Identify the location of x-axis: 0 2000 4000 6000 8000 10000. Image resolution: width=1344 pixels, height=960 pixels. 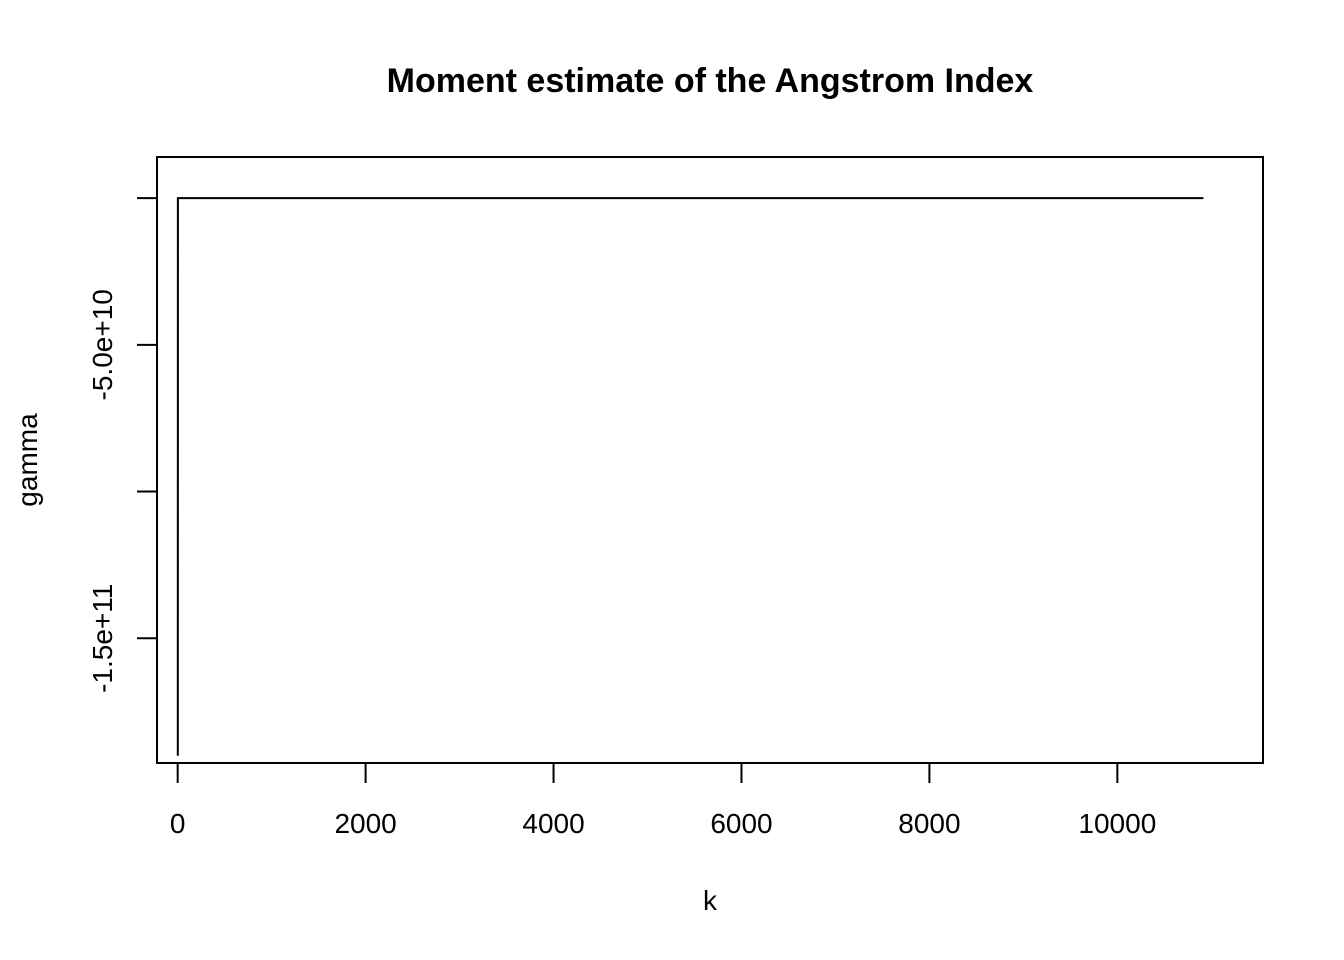
(663, 800).